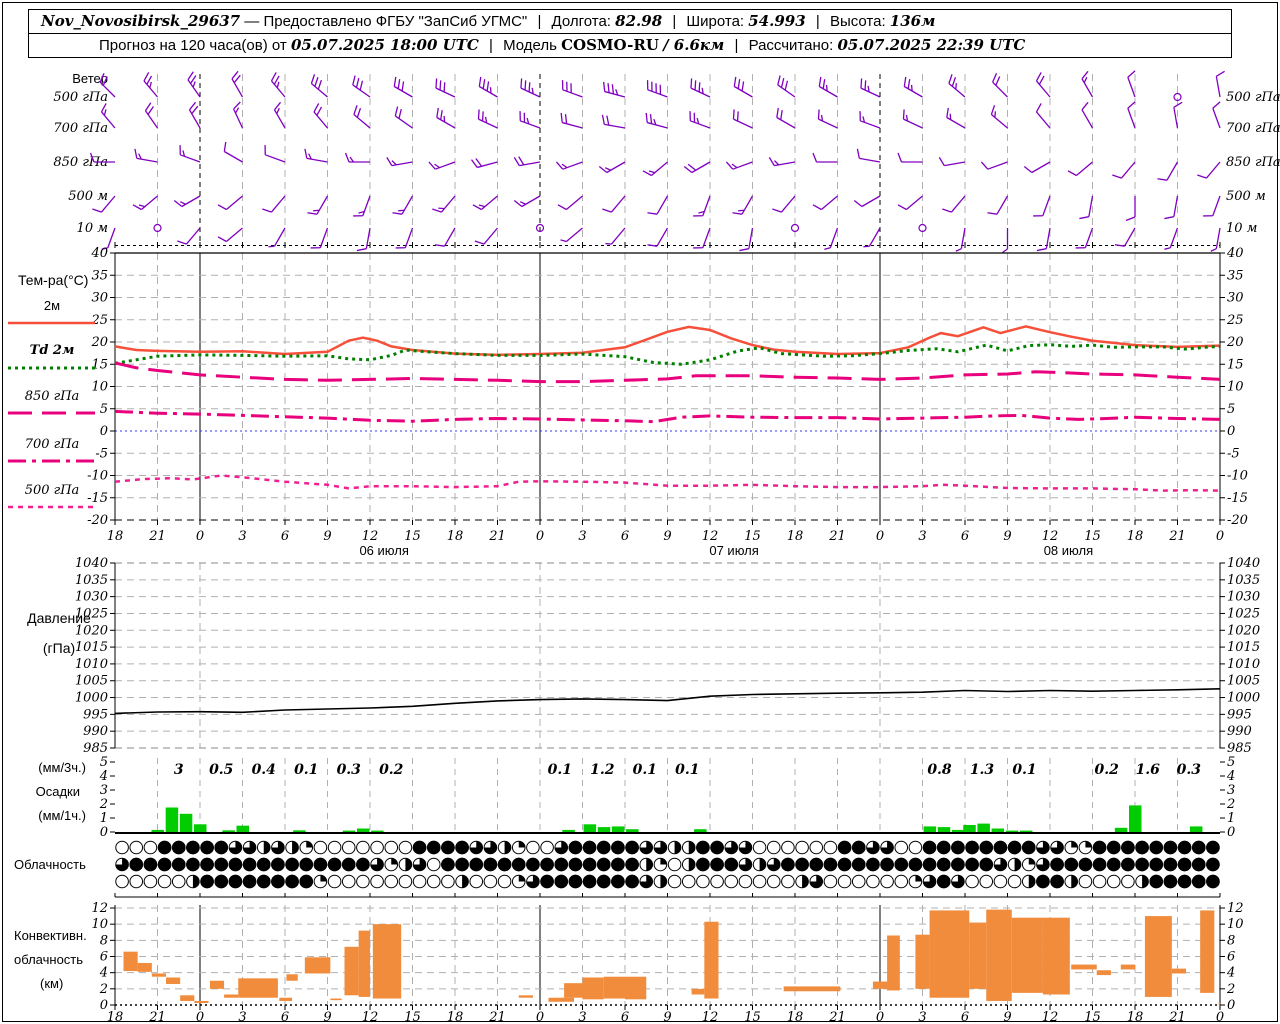 This screenshot has width=1280, height=1024. What do you see at coordinates (667, 869) in the screenshot?
I see `cloudiness-panel-chart` at bounding box center [667, 869].